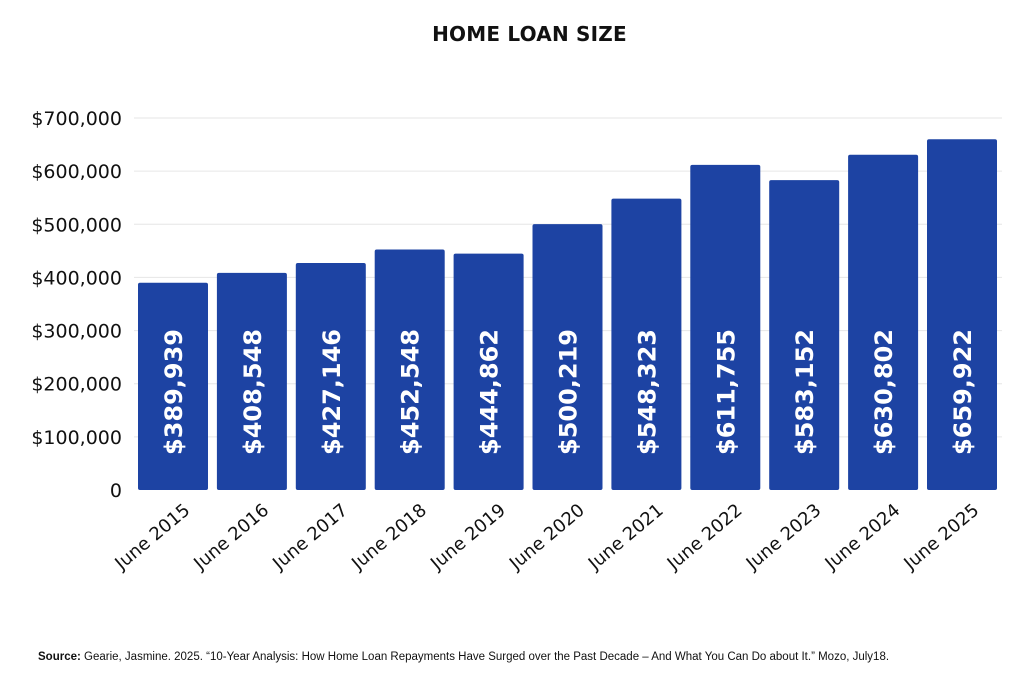 This screenshot has width=1024, height=691. Describe the element at coordinates (389, 537) in the screenshot. I see `x-tick-label: June 2018` at that location.